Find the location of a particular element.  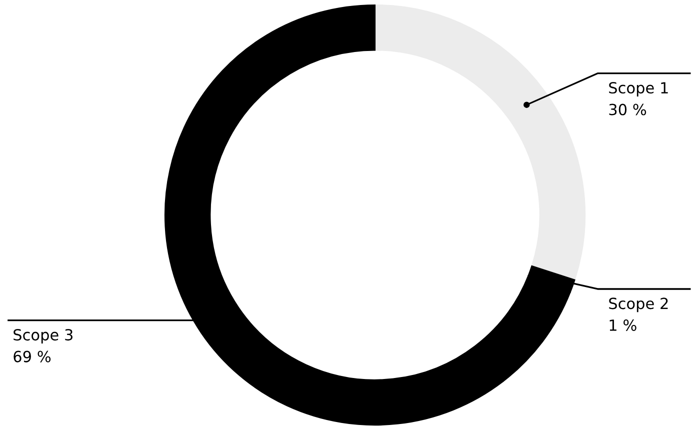

slice-label: Scope 1 is located at coordinates (638, 89).